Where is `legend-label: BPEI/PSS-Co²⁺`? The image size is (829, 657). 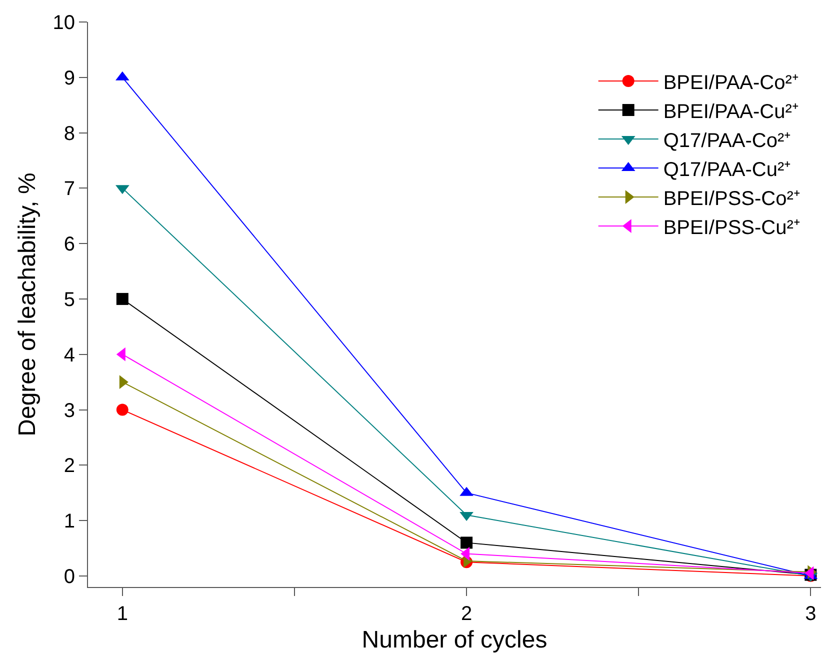
legend-label: BPEI/PSS-Co²⁺ is located at coordinates (731, 199).